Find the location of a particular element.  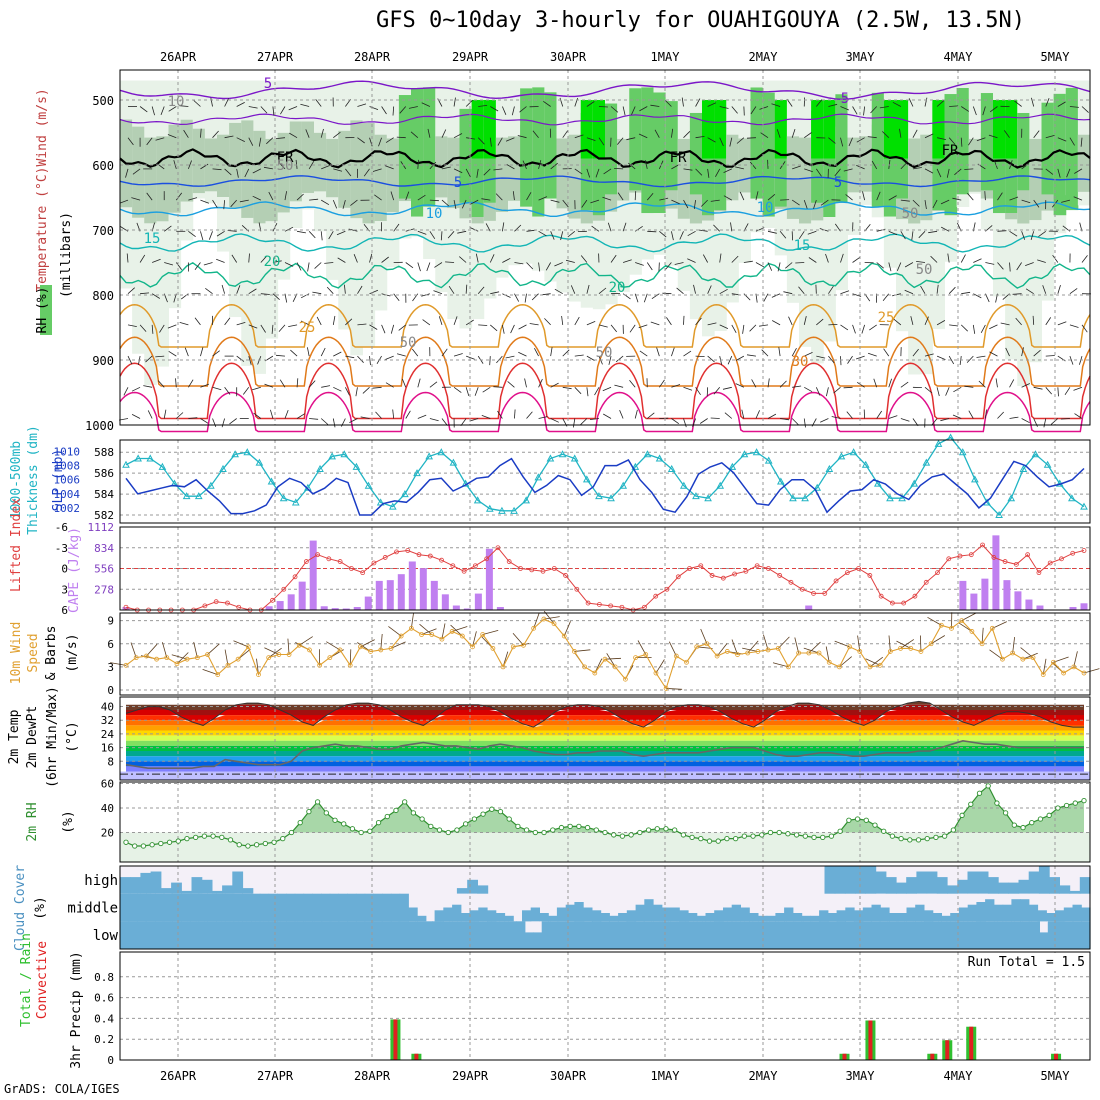

precip-ylabel-a: Total / Rain is located at coordinates (26, 980).